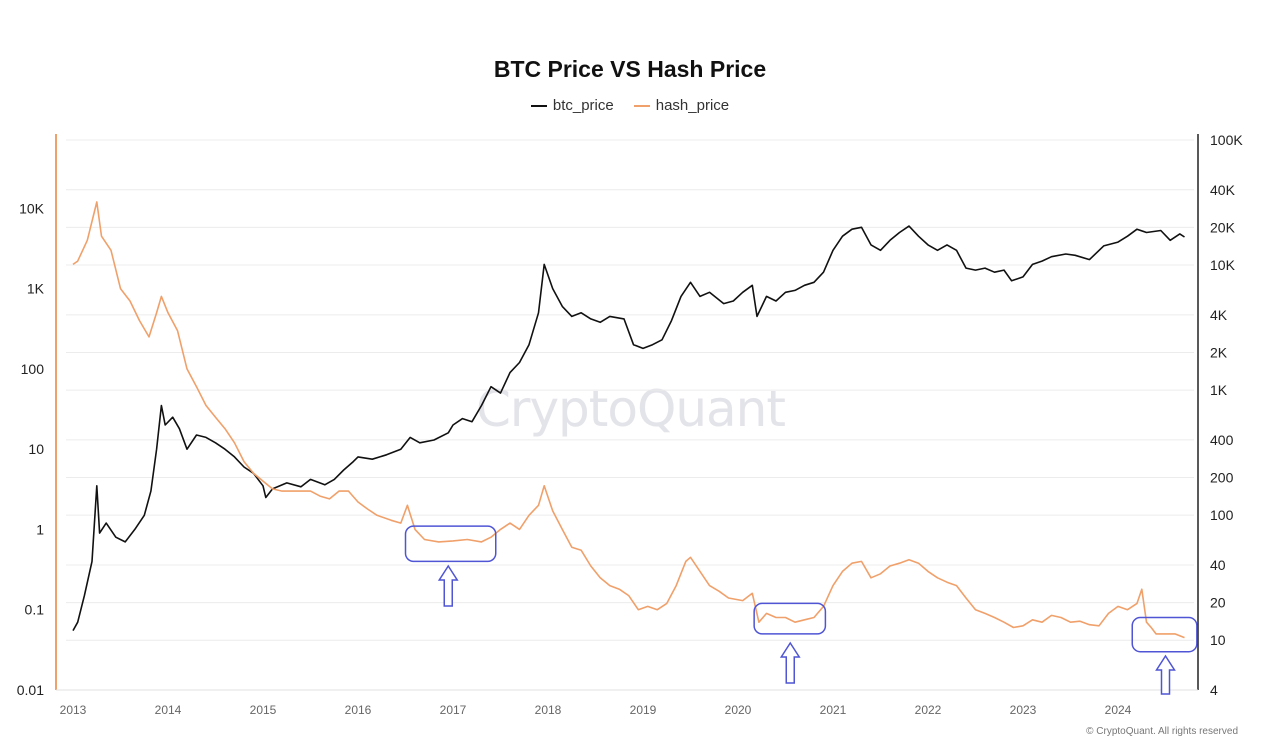 The image size is (1288, 755). What do you see at coordinates (168, 710) in the screenshot?
I see `x-tick-label: 2014` at bounding box center [168, 710].